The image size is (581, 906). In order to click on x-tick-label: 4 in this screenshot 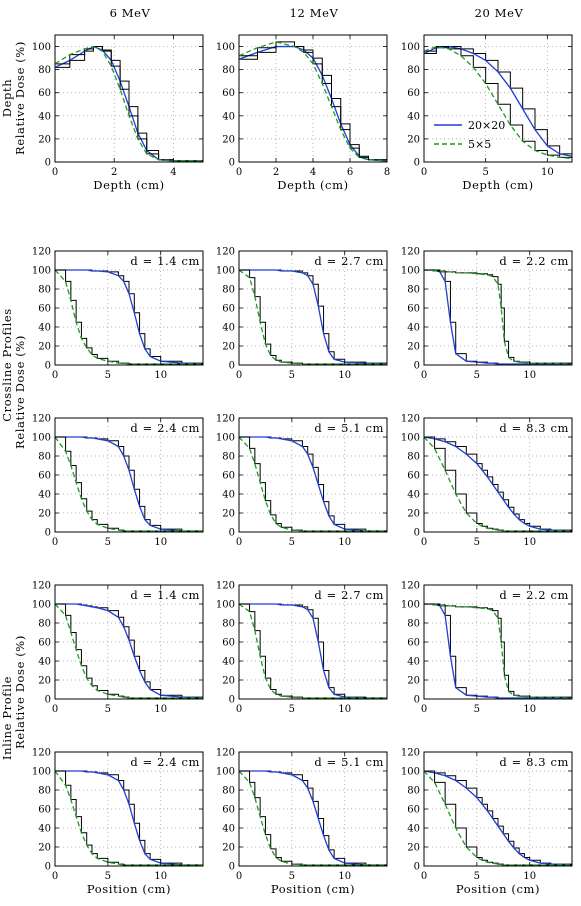, I will do `click(173, 172)`.